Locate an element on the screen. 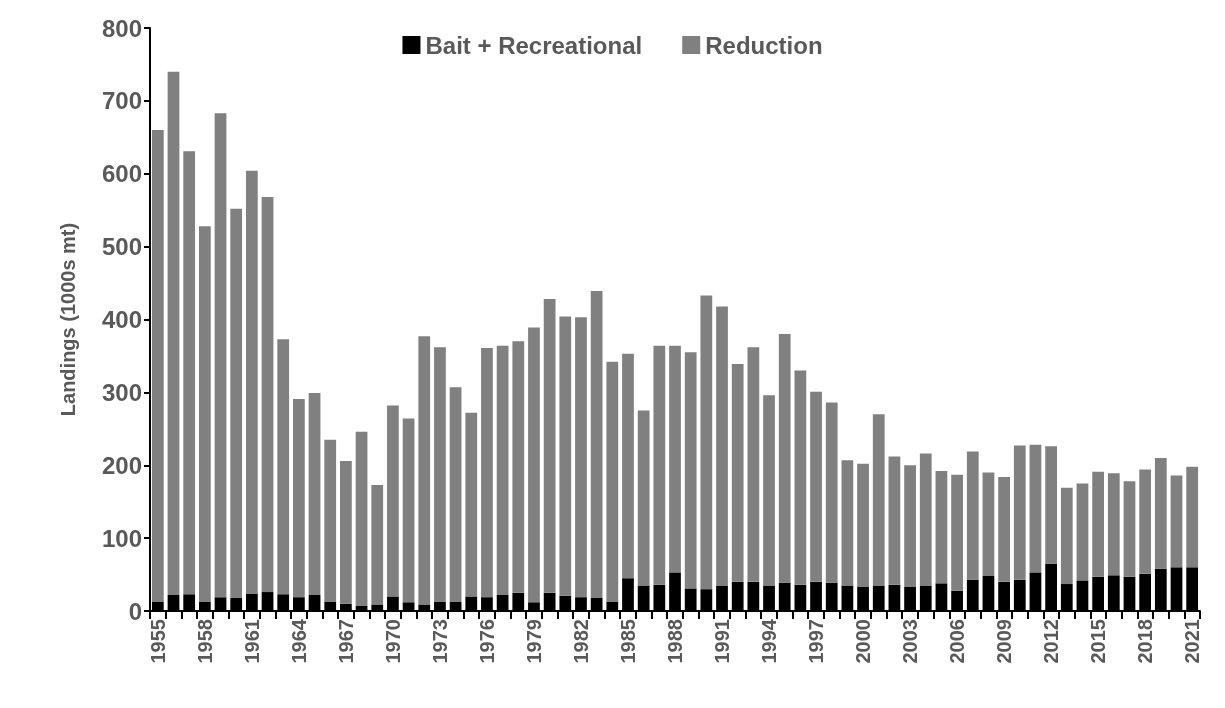 The width and height of the screenshot is (1225, 708). x-tick-label: 1982 is located at coordinates (580, 641).